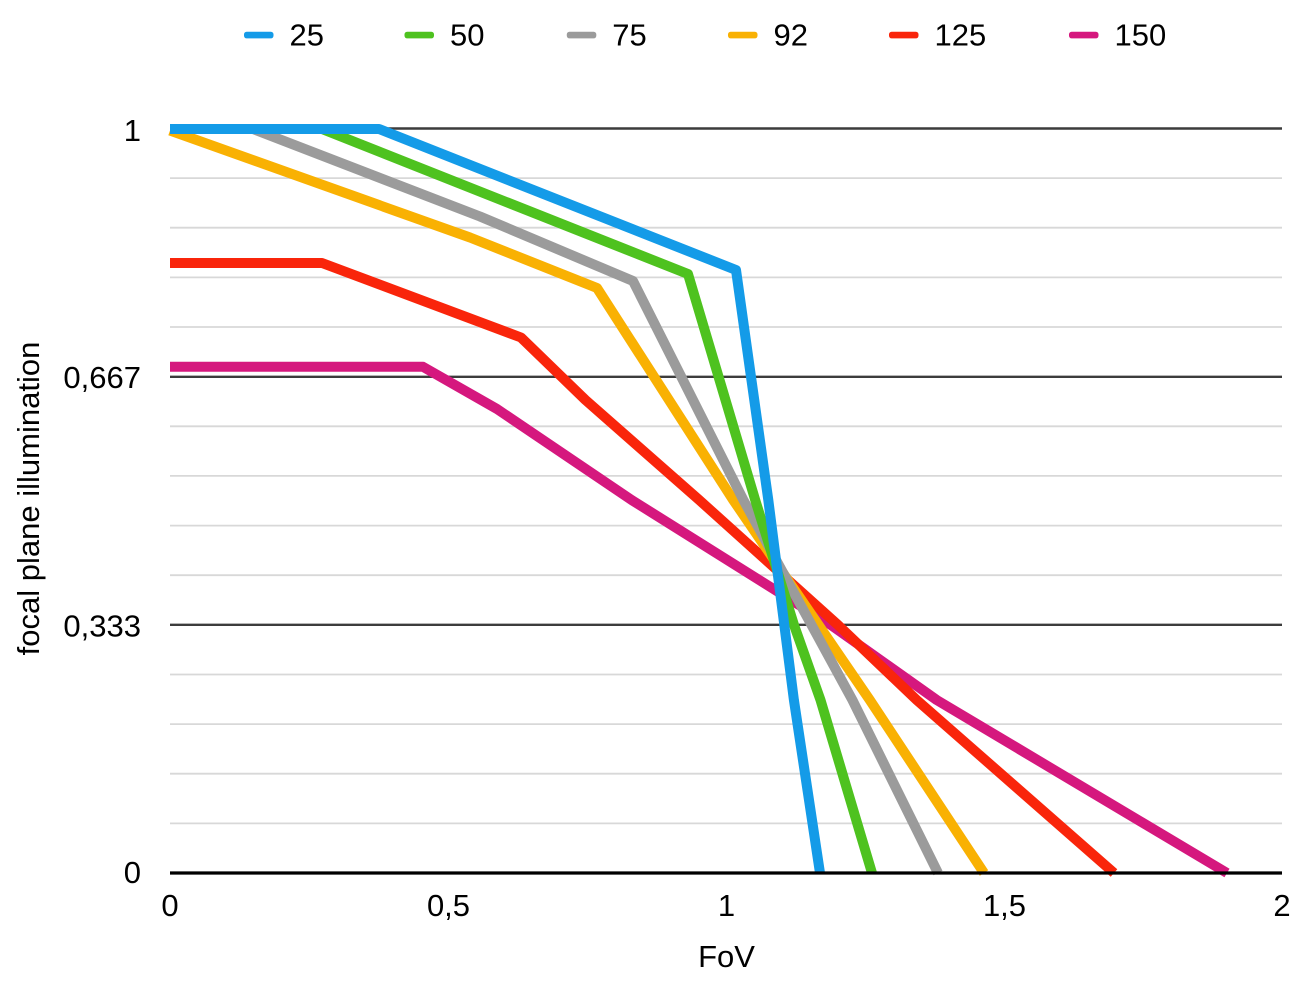 The height and width of the screenshot is (1000, 1295). Describe the element at coordinates (1281, 905) in the screenshot. I see `svg-text: 2` at that location.